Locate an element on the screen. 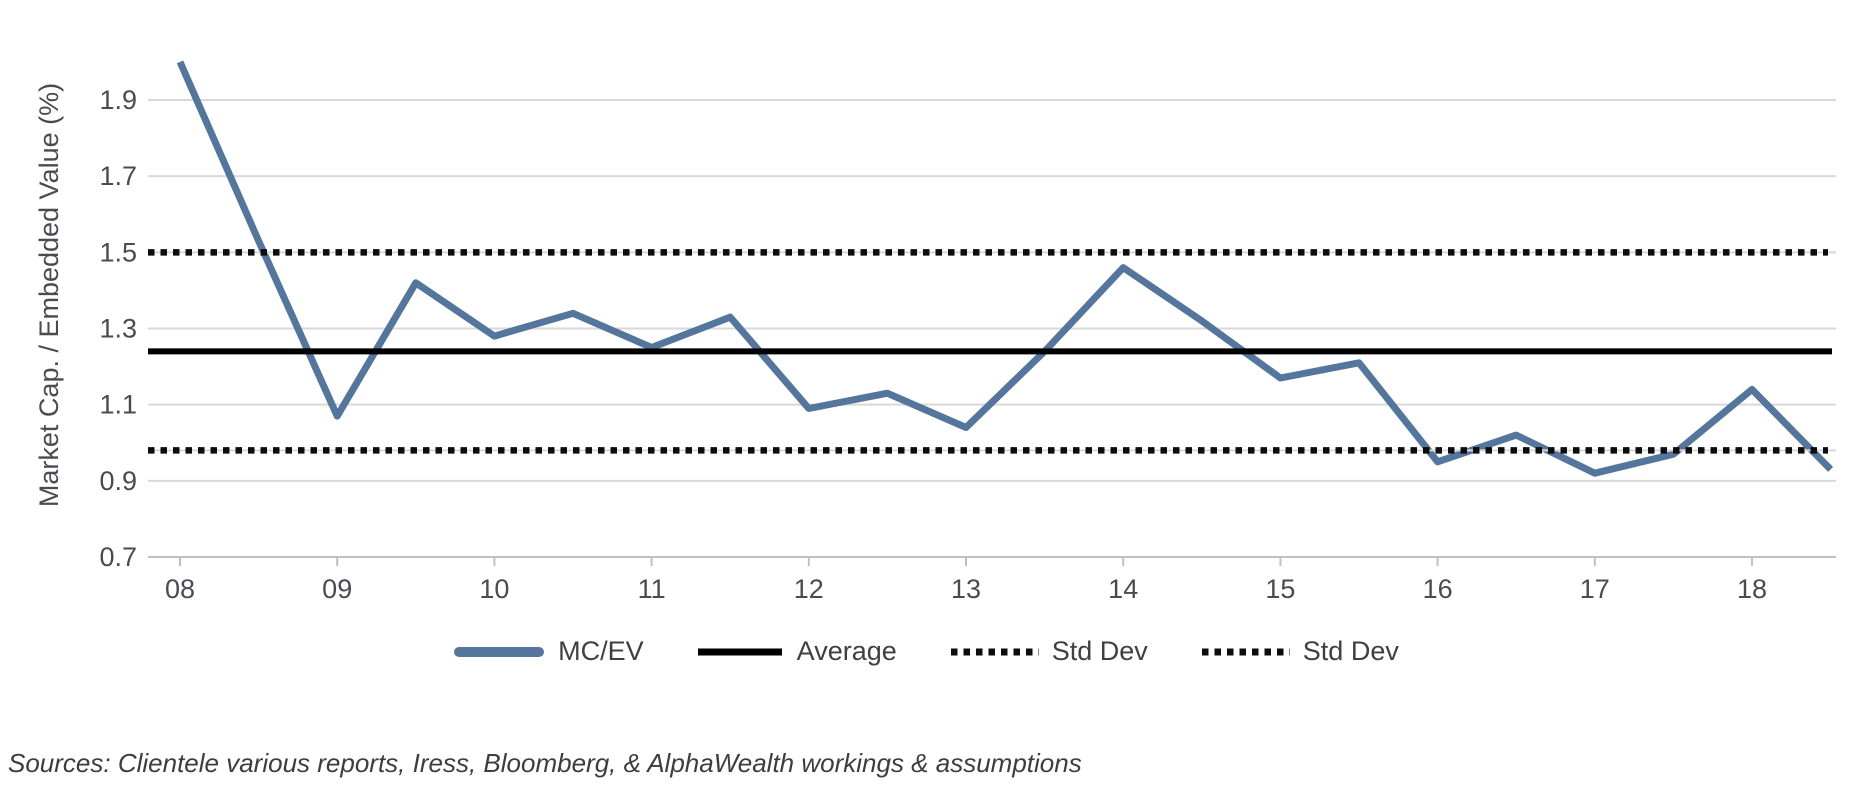  mcev-line-swatch is located at coordinates (499, 651).